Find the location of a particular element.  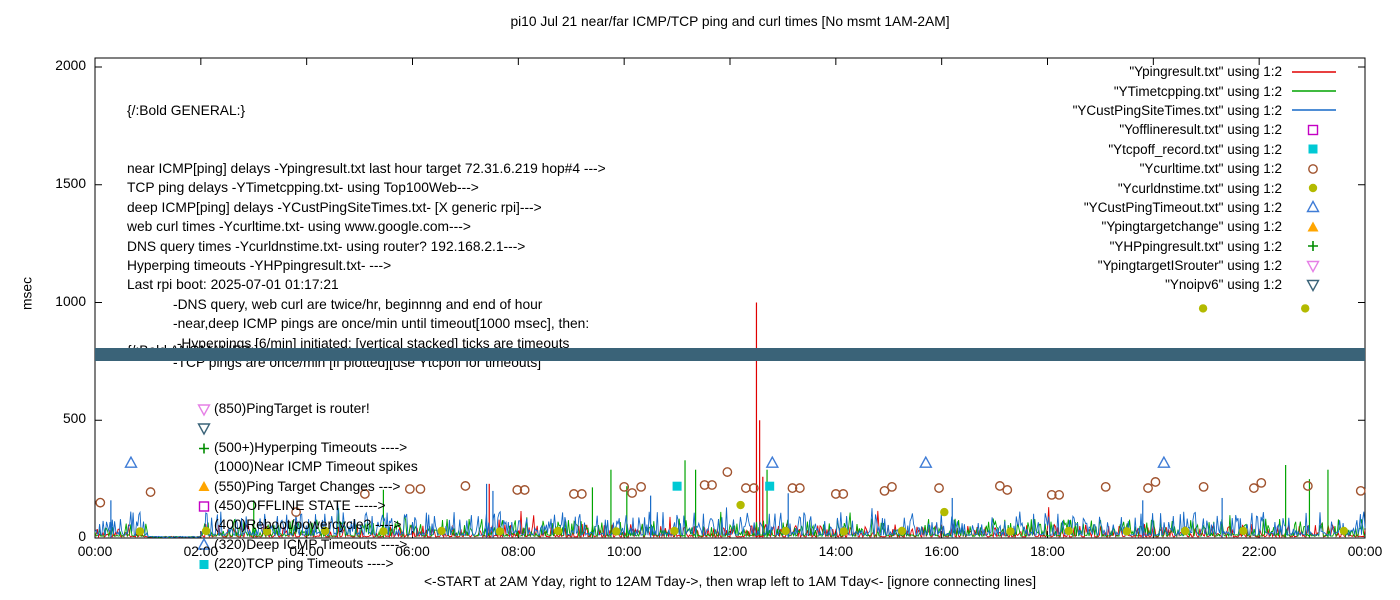

tri-up-open-sample-icon is located at coordinates (1313, 206).